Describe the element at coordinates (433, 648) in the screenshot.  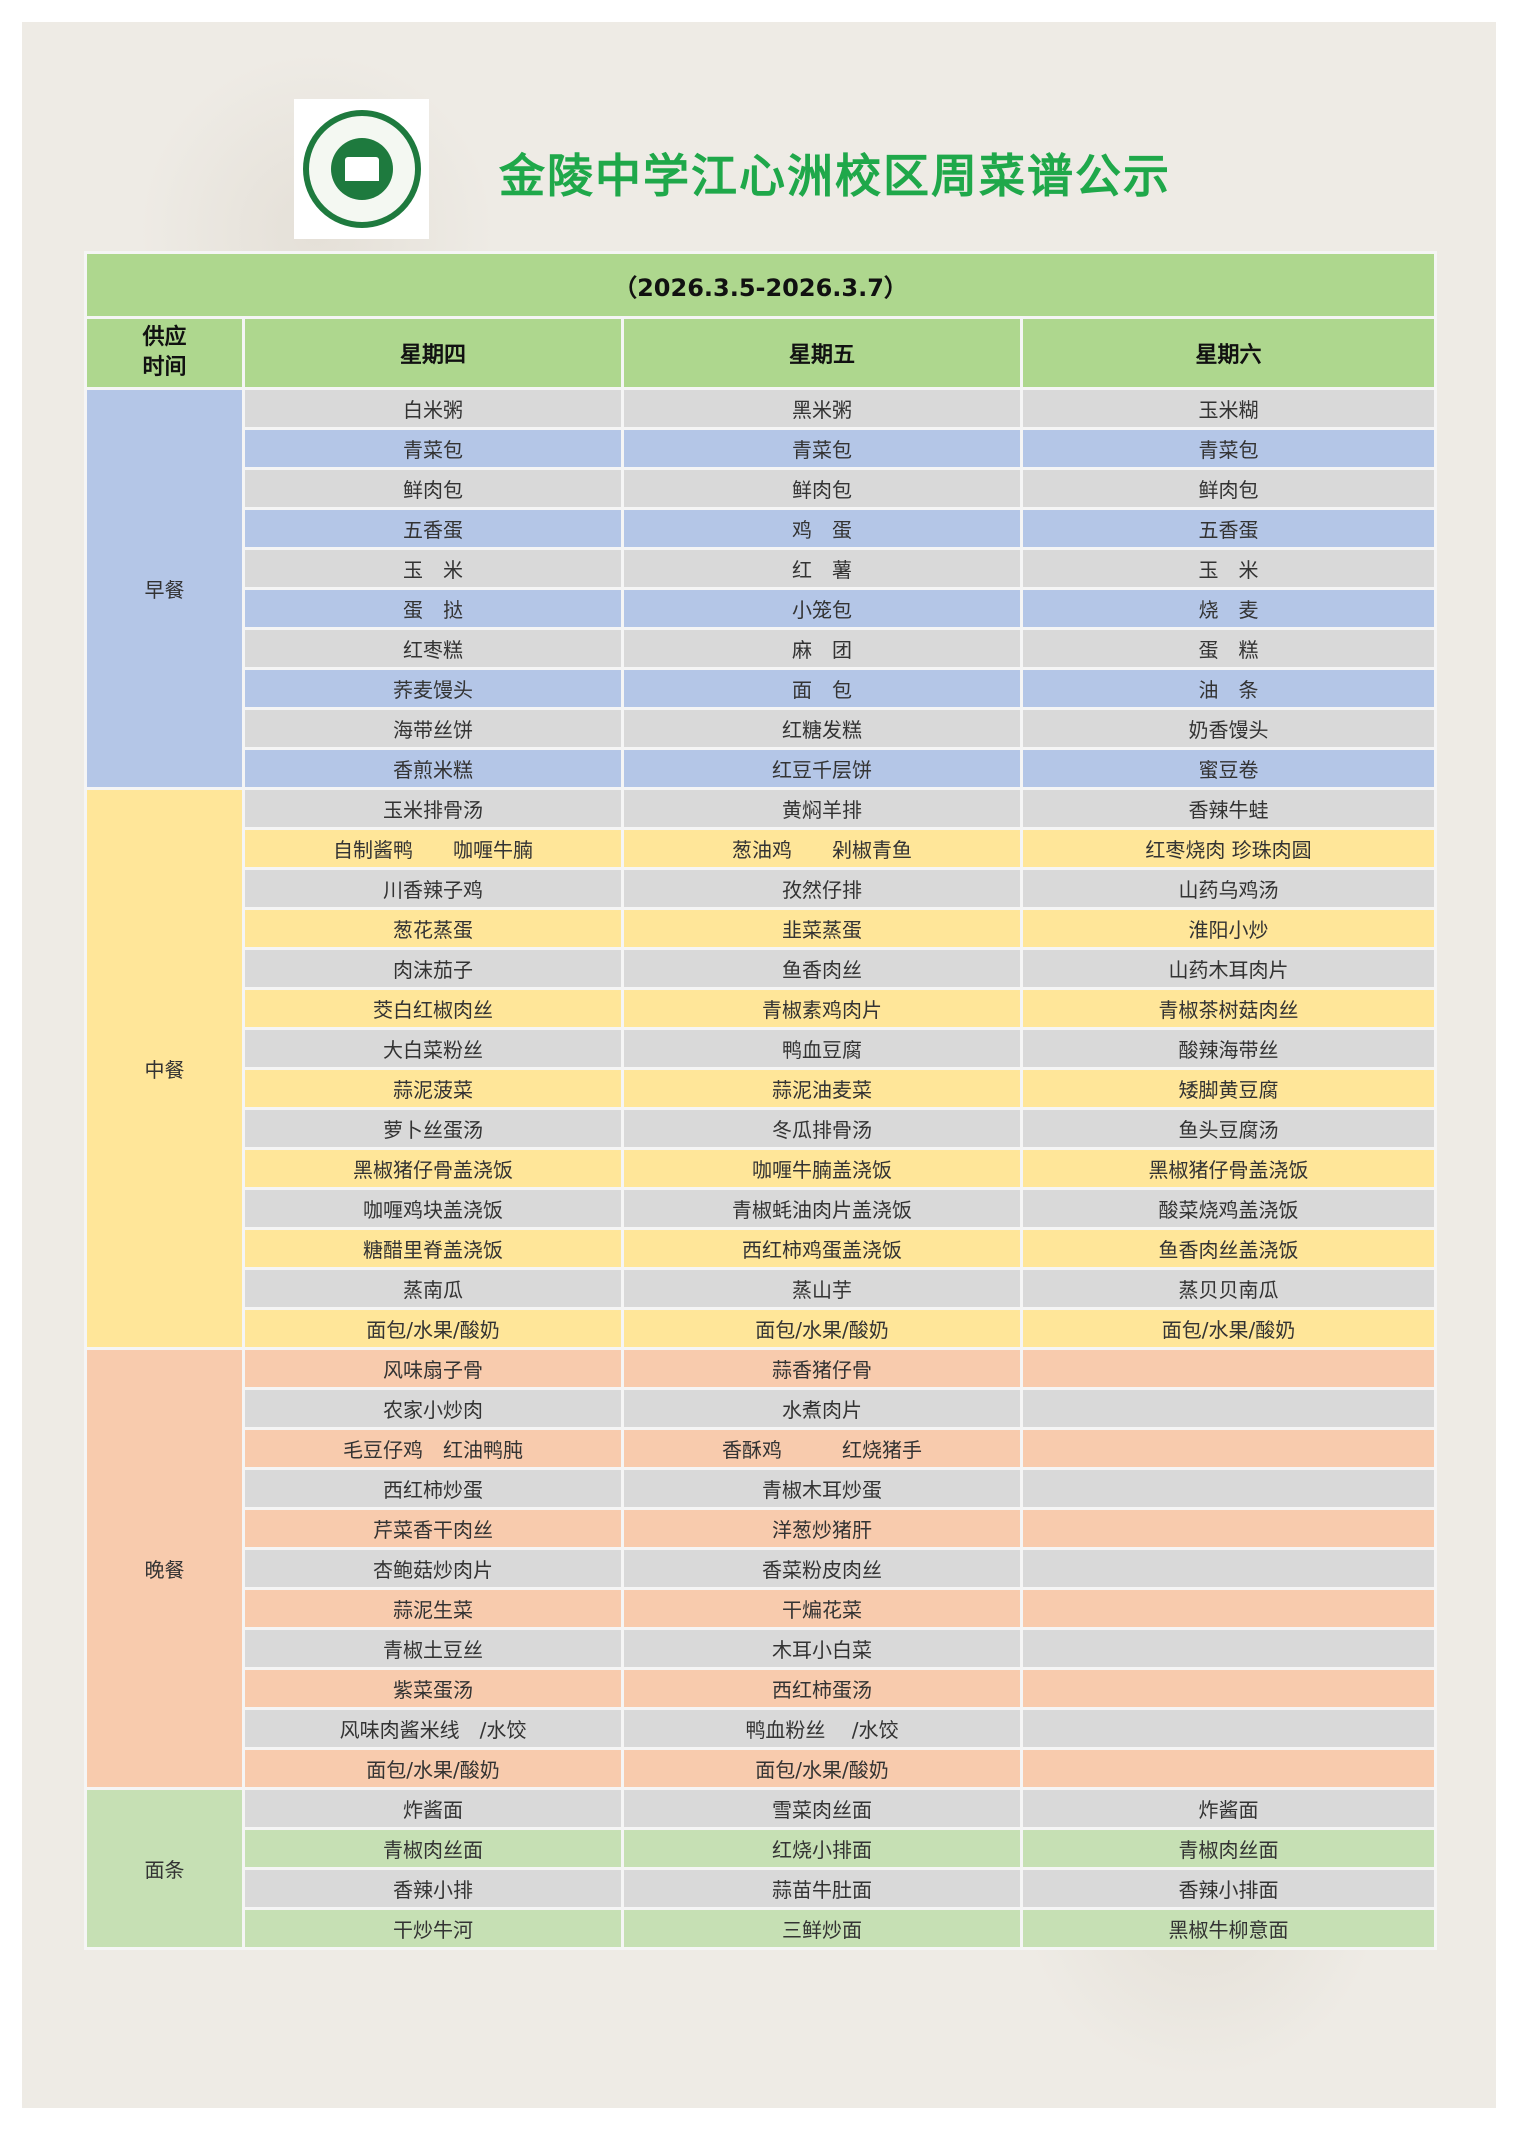
I see `dish-cell: 红枣糕` at that location.